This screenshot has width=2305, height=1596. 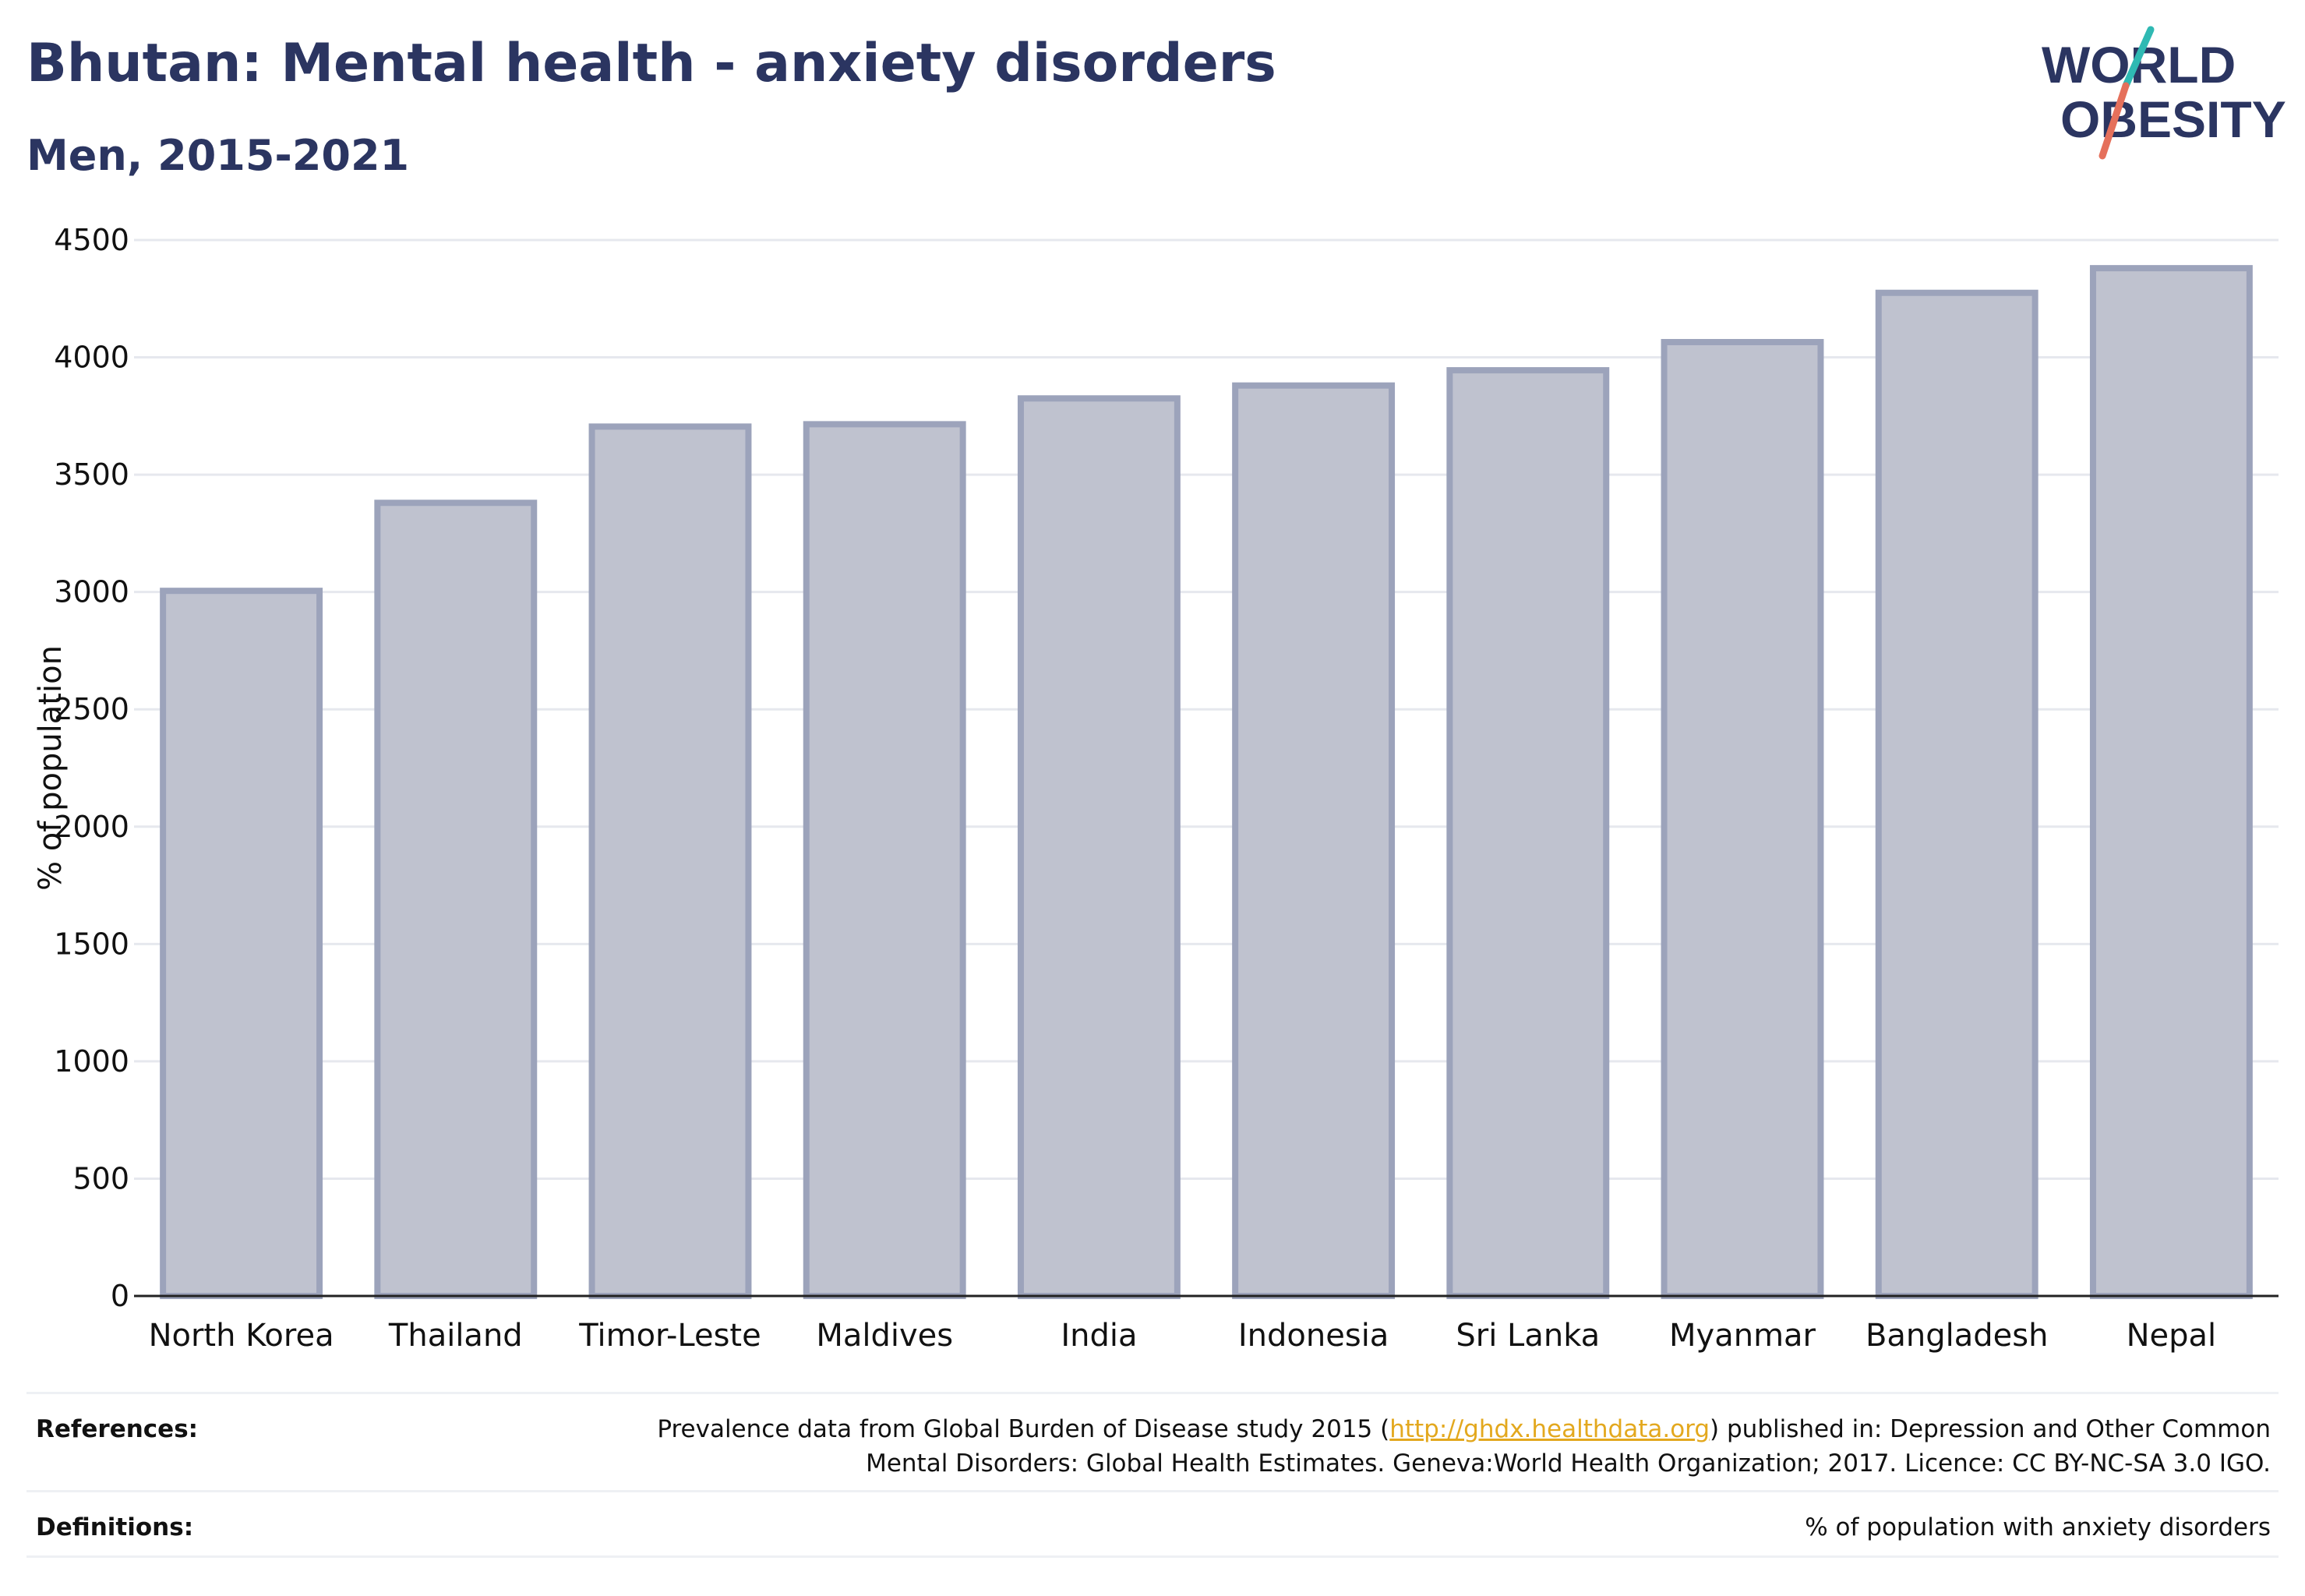 What do you see at coordinates (91, 768) in the screenshot?
I see `y-axis-ticks: 0 500 1000 1500 2000 2500 3000 3500 4000 4500` at bounding box center [91, 768].